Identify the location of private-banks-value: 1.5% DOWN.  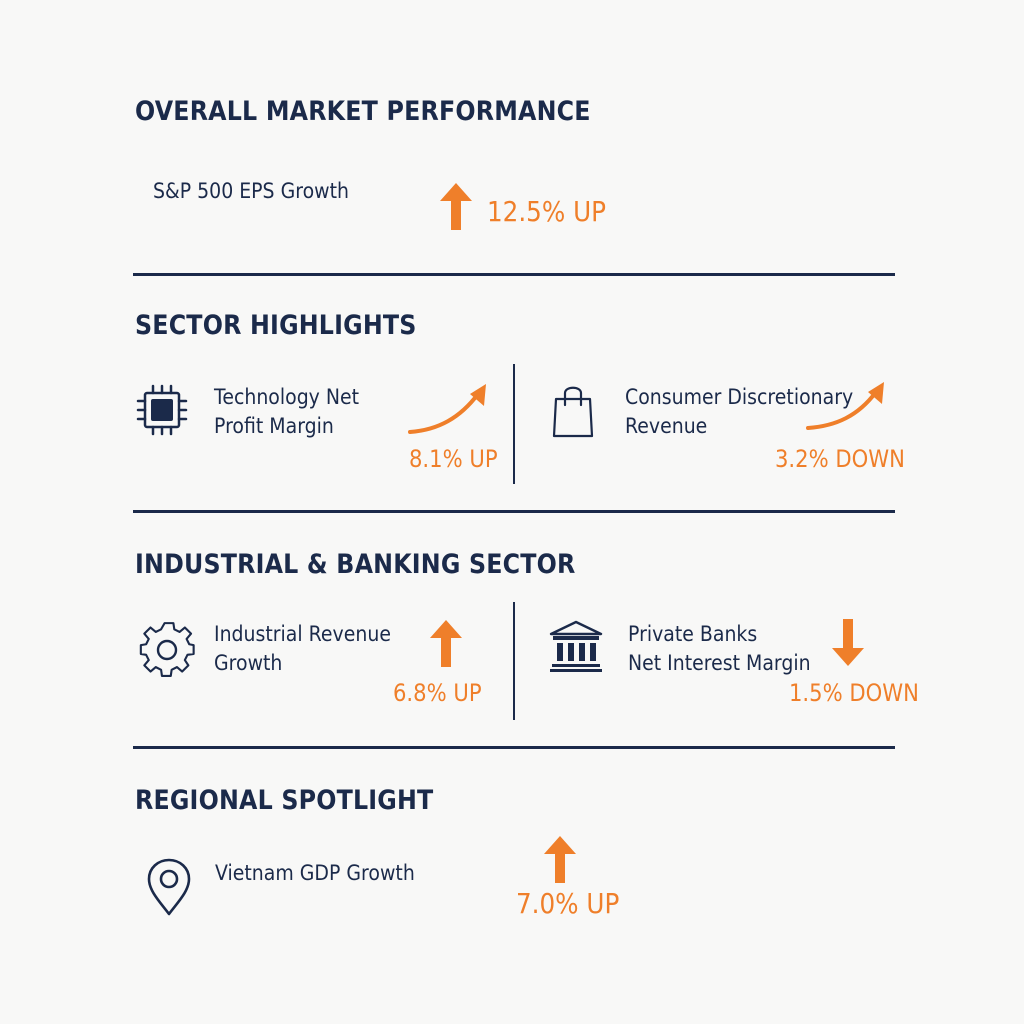
(854, 693).